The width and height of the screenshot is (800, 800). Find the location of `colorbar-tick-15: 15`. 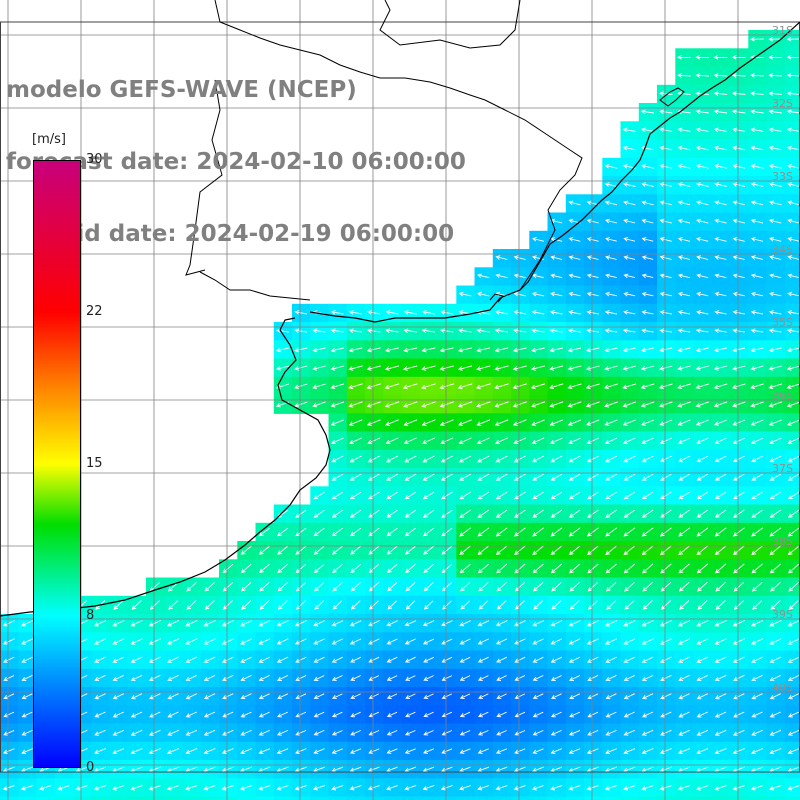

colorbar-tick-15: 15 is located at coordinates (94, 463).